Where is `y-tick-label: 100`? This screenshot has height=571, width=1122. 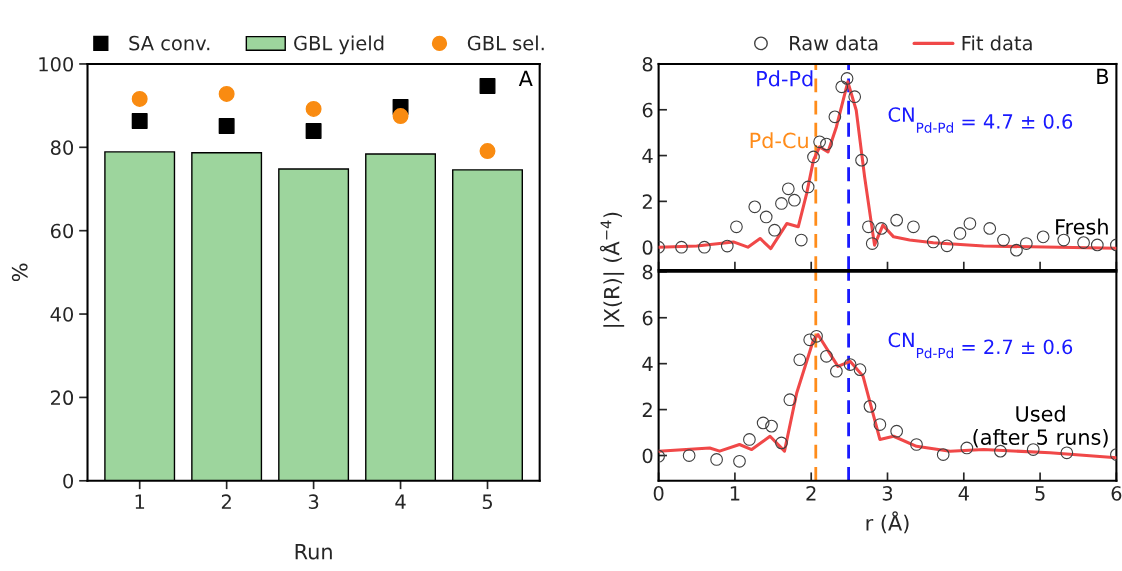
y-tick-label: 100 is located at coordinates (56, 64).